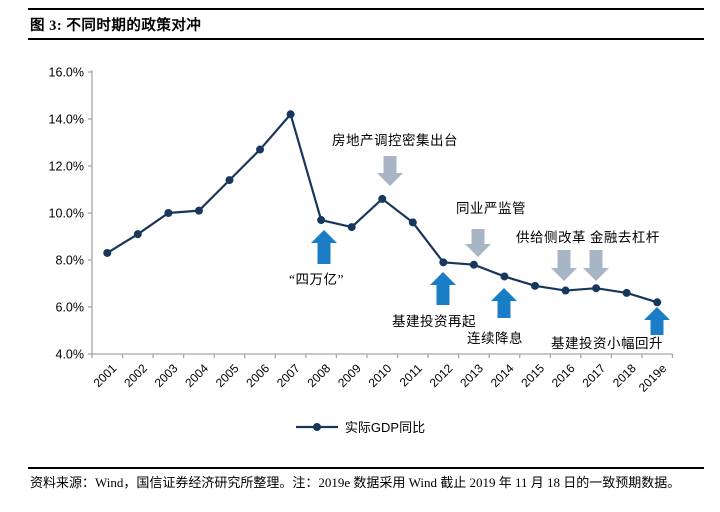 Image resolution: width=720 pixels, height=512 pixels. I want to click on x-year-label: 2010, so click(380, 375).